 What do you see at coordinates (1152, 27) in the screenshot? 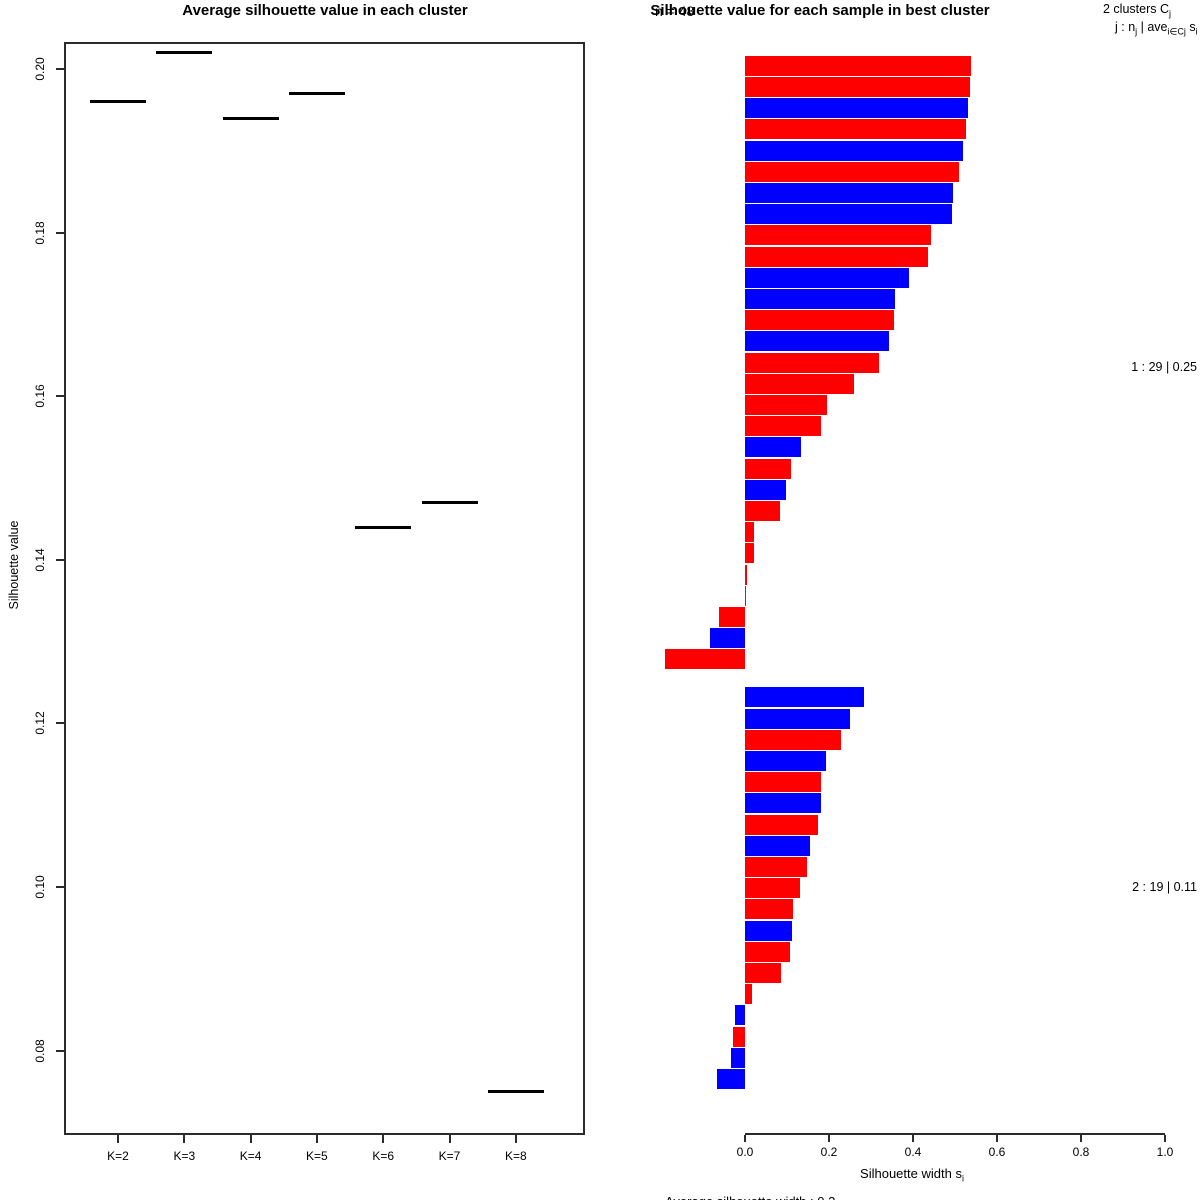
I see `header2-part: | ave` at bounding box center [1152, 27].